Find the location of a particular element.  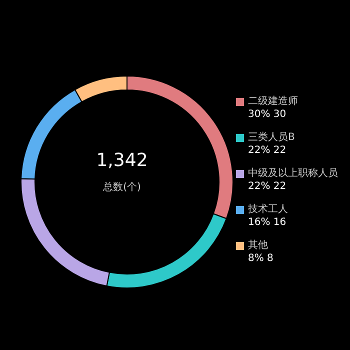

legend-label: 三类人员B is located at coordinates (271, 137).